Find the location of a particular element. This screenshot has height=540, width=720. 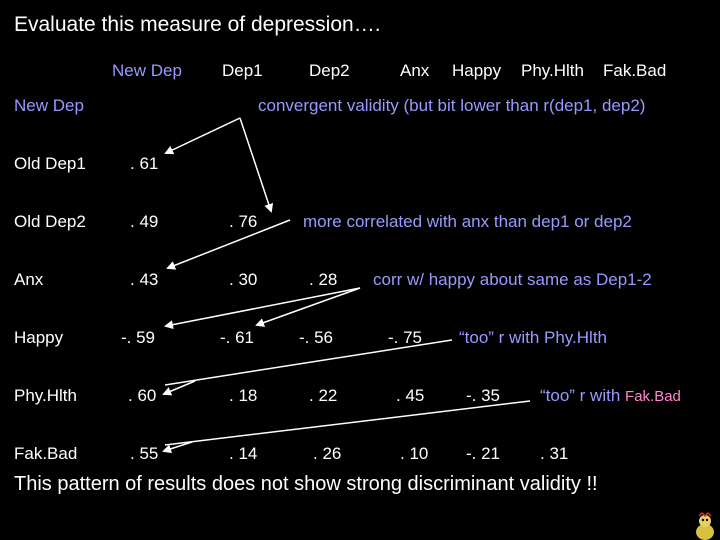

arrow-to-happy-r is located at coordinates (262, 308).